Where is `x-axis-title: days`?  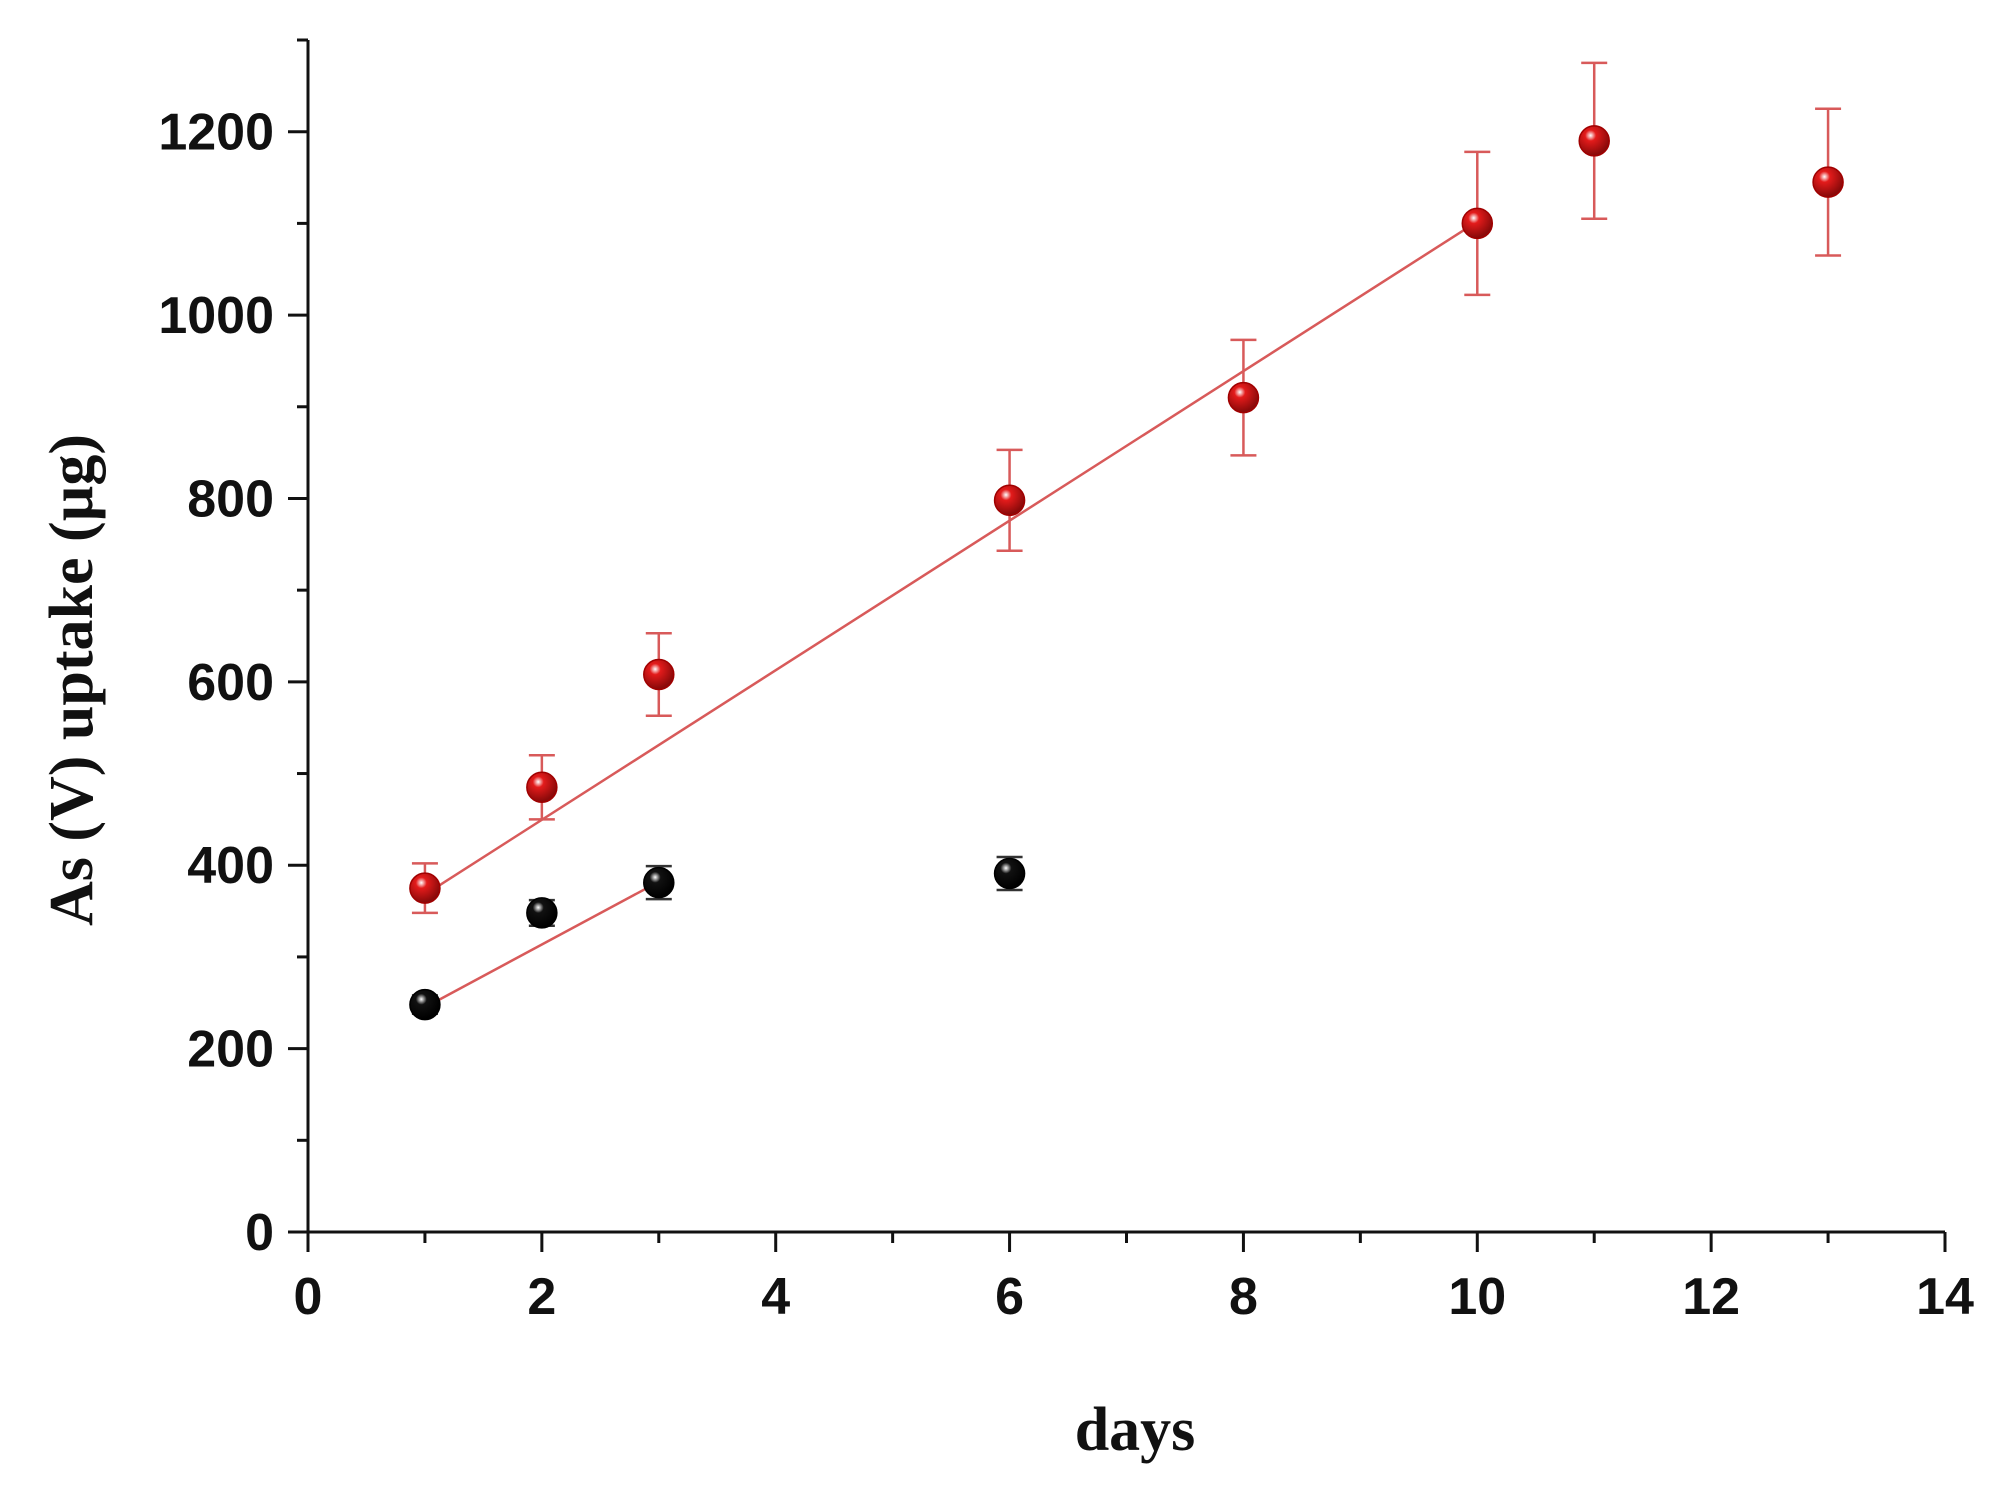 x-axis-title: days is located at coordinates (1135, 1430).